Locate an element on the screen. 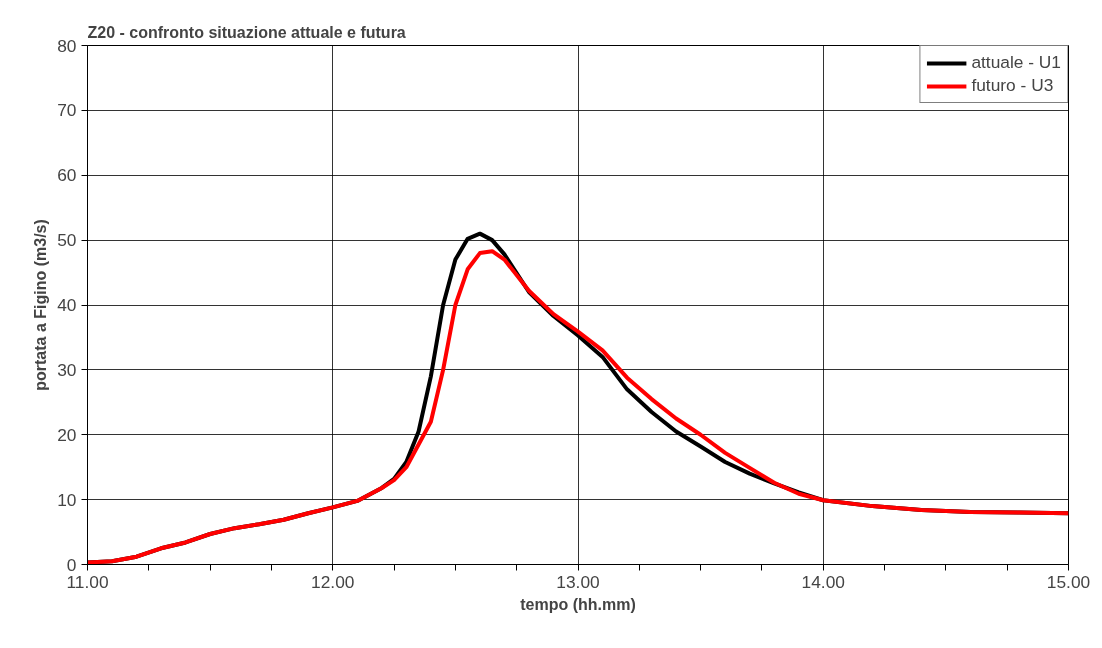 This screenshot has height=648, width=1102. y-tick-label: 70 is located at coordinates (67, 110).